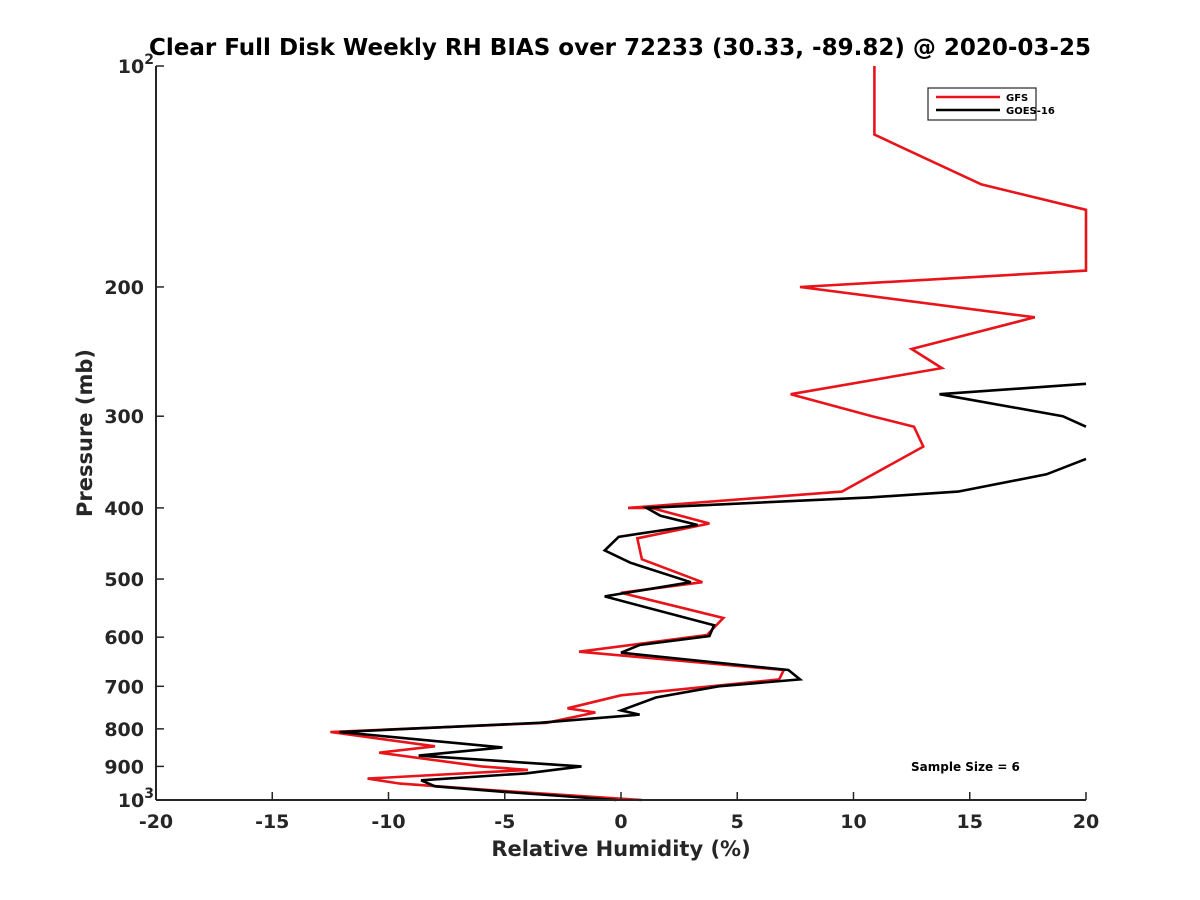 The height and width of the screenshot is (900, 1200). I want to click on x-tick-label: 15, so click(970, 822).